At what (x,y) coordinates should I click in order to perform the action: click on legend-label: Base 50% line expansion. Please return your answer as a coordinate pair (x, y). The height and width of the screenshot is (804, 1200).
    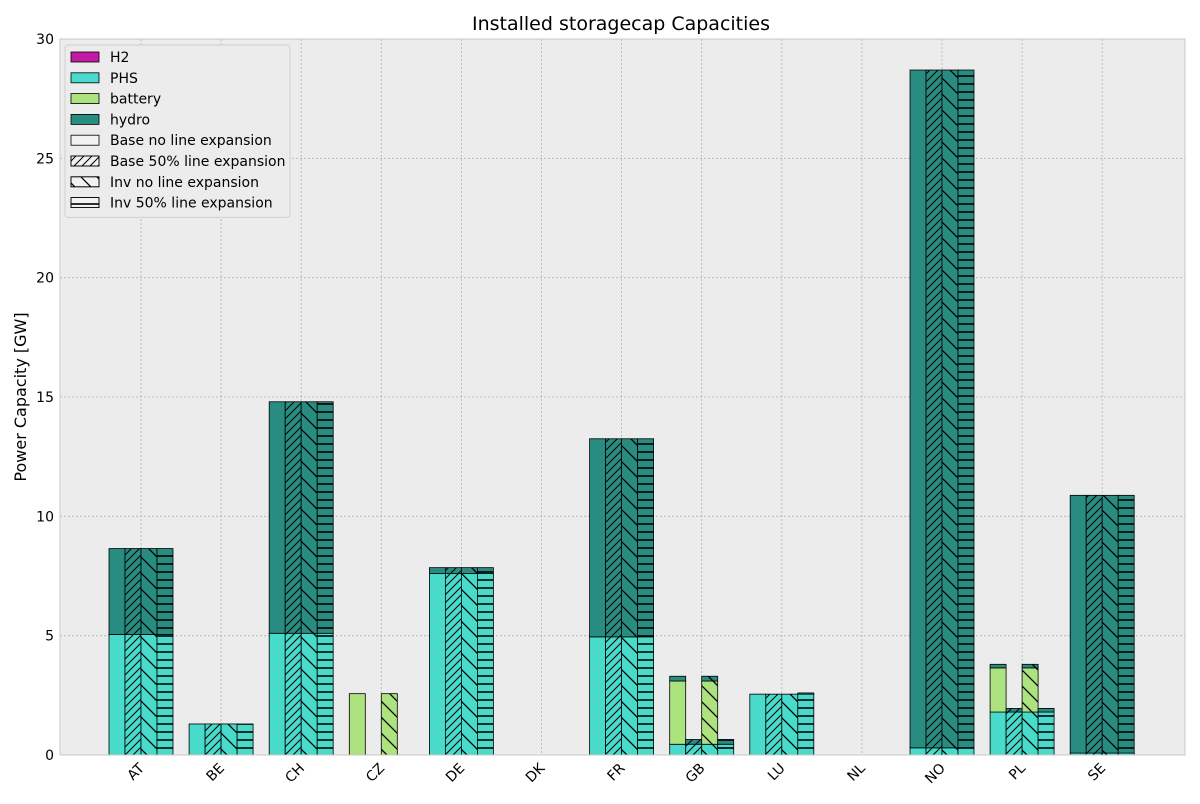
    Looking at the image, I should click on (197, 162).